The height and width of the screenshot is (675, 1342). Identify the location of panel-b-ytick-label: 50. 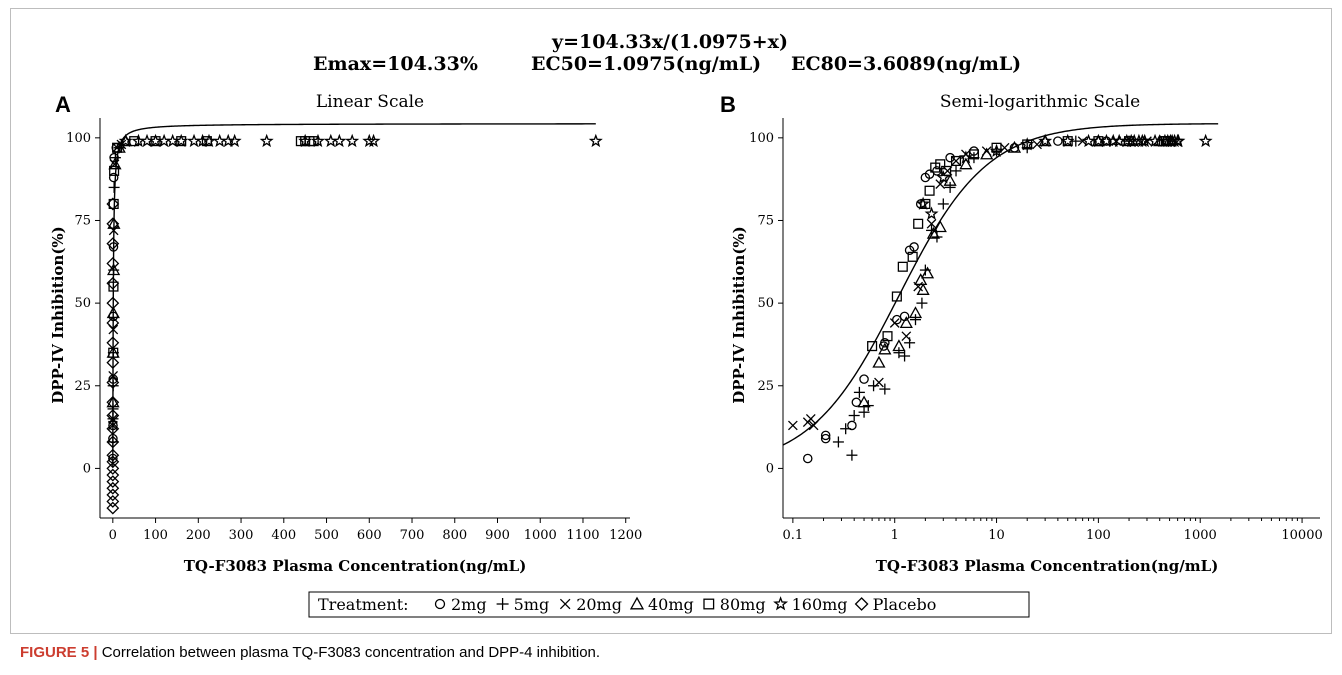
(765, 303).